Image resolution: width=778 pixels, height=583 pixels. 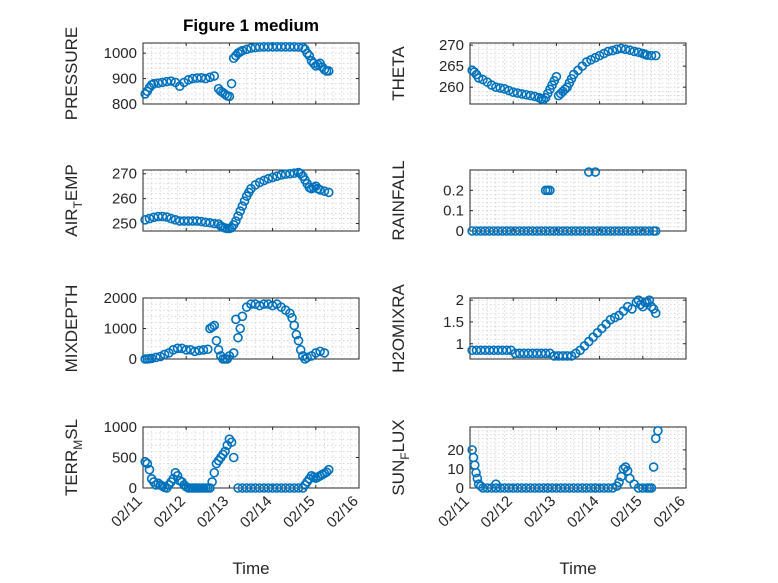 What do you see at coordinates (538, 71) in the screenshot?
I see `subplot-theta: 260 265 270 THETA` at bounding box center [538, 71].